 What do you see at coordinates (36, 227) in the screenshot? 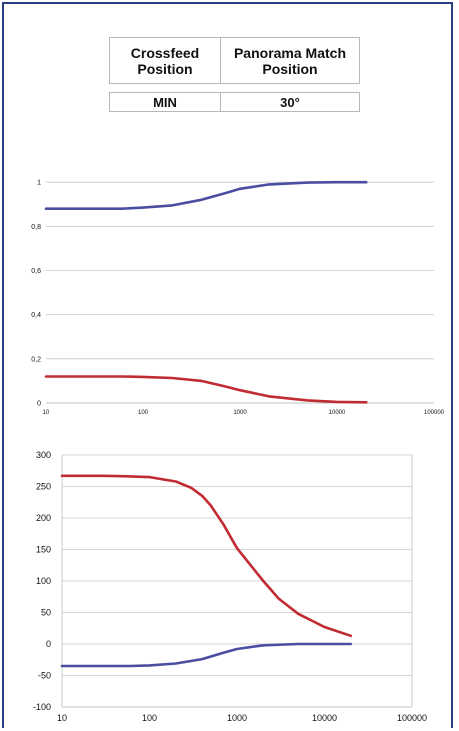
I see `y-tick-label: 0,8` at bounding box center [36, 227].